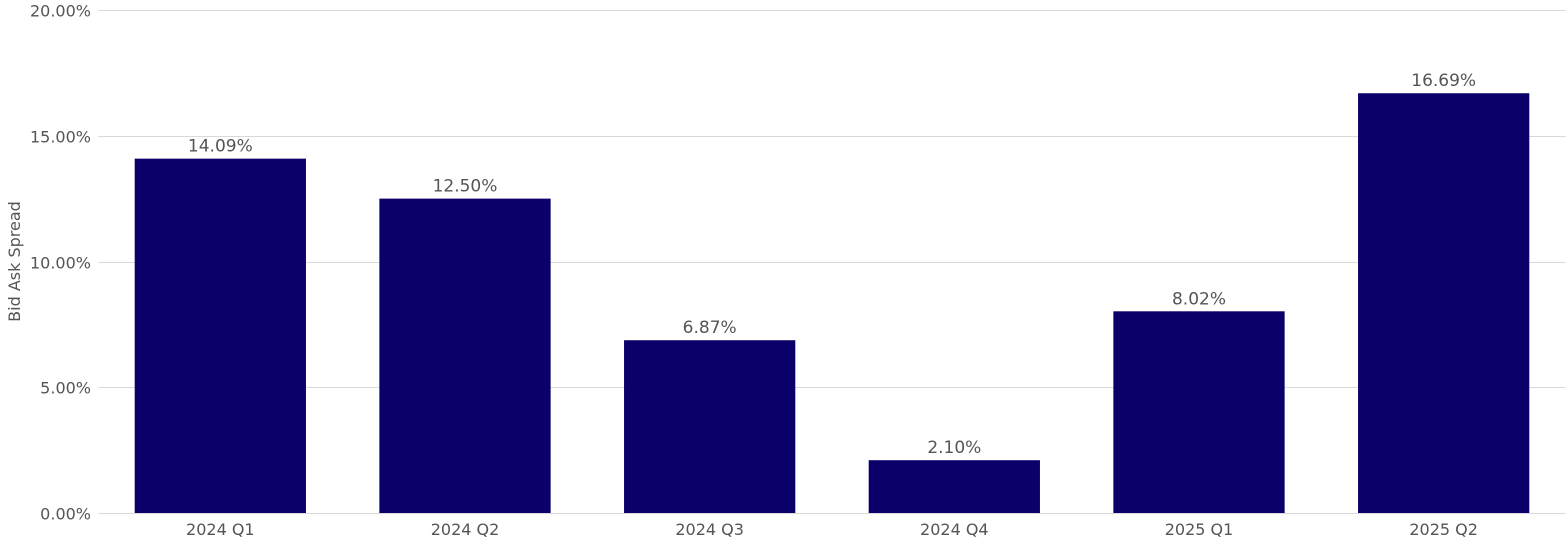  I want to click on data-label: 6.87%, so click(710, 328).